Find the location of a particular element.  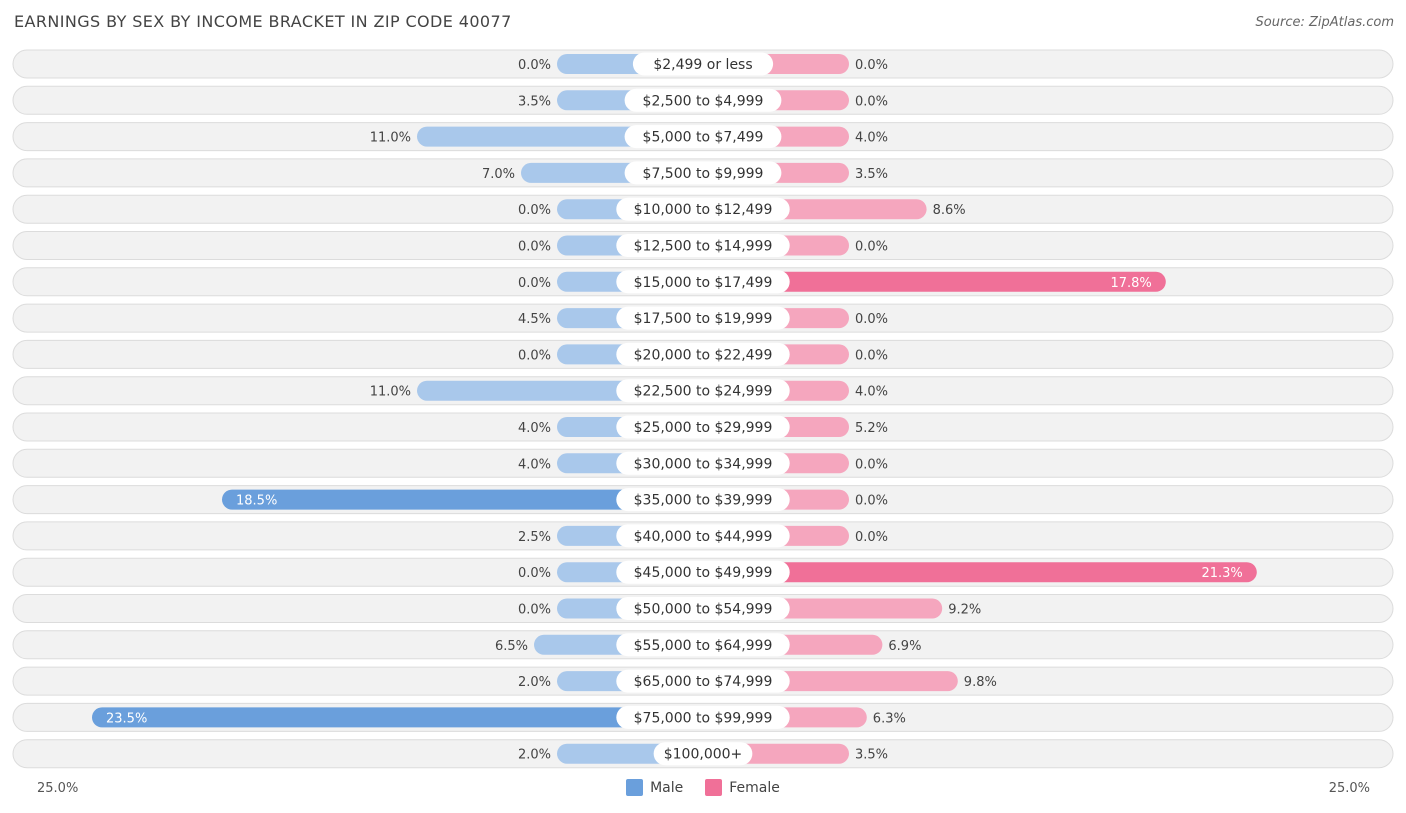

category-label: $2,499 or less is located at coordinates (702, 65).